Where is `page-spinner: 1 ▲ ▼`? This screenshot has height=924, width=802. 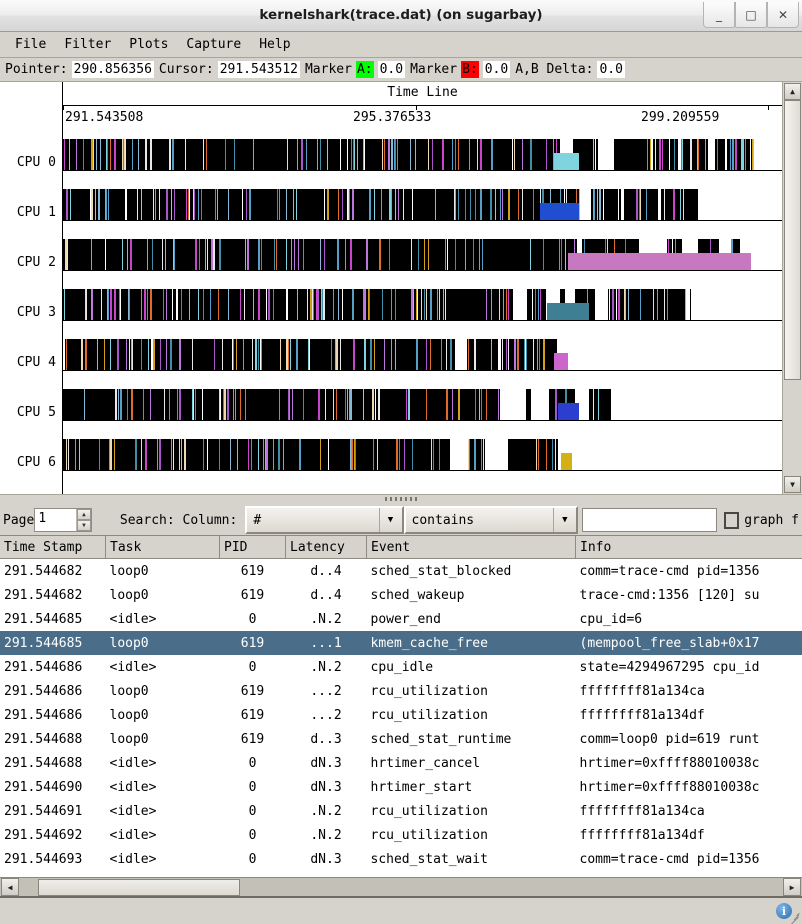
page-spinner: 1 ▲ ▼ is located at coordinates (63, 520).